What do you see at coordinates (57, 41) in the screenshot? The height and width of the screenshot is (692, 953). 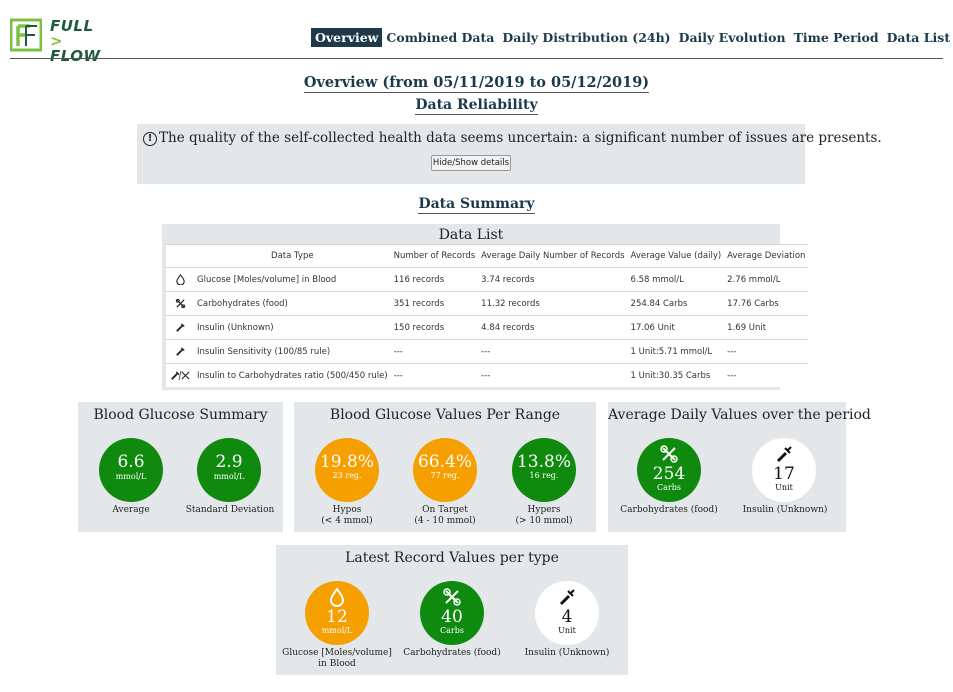 I see `logo-arrow: >` at bounding box center [57, 41].